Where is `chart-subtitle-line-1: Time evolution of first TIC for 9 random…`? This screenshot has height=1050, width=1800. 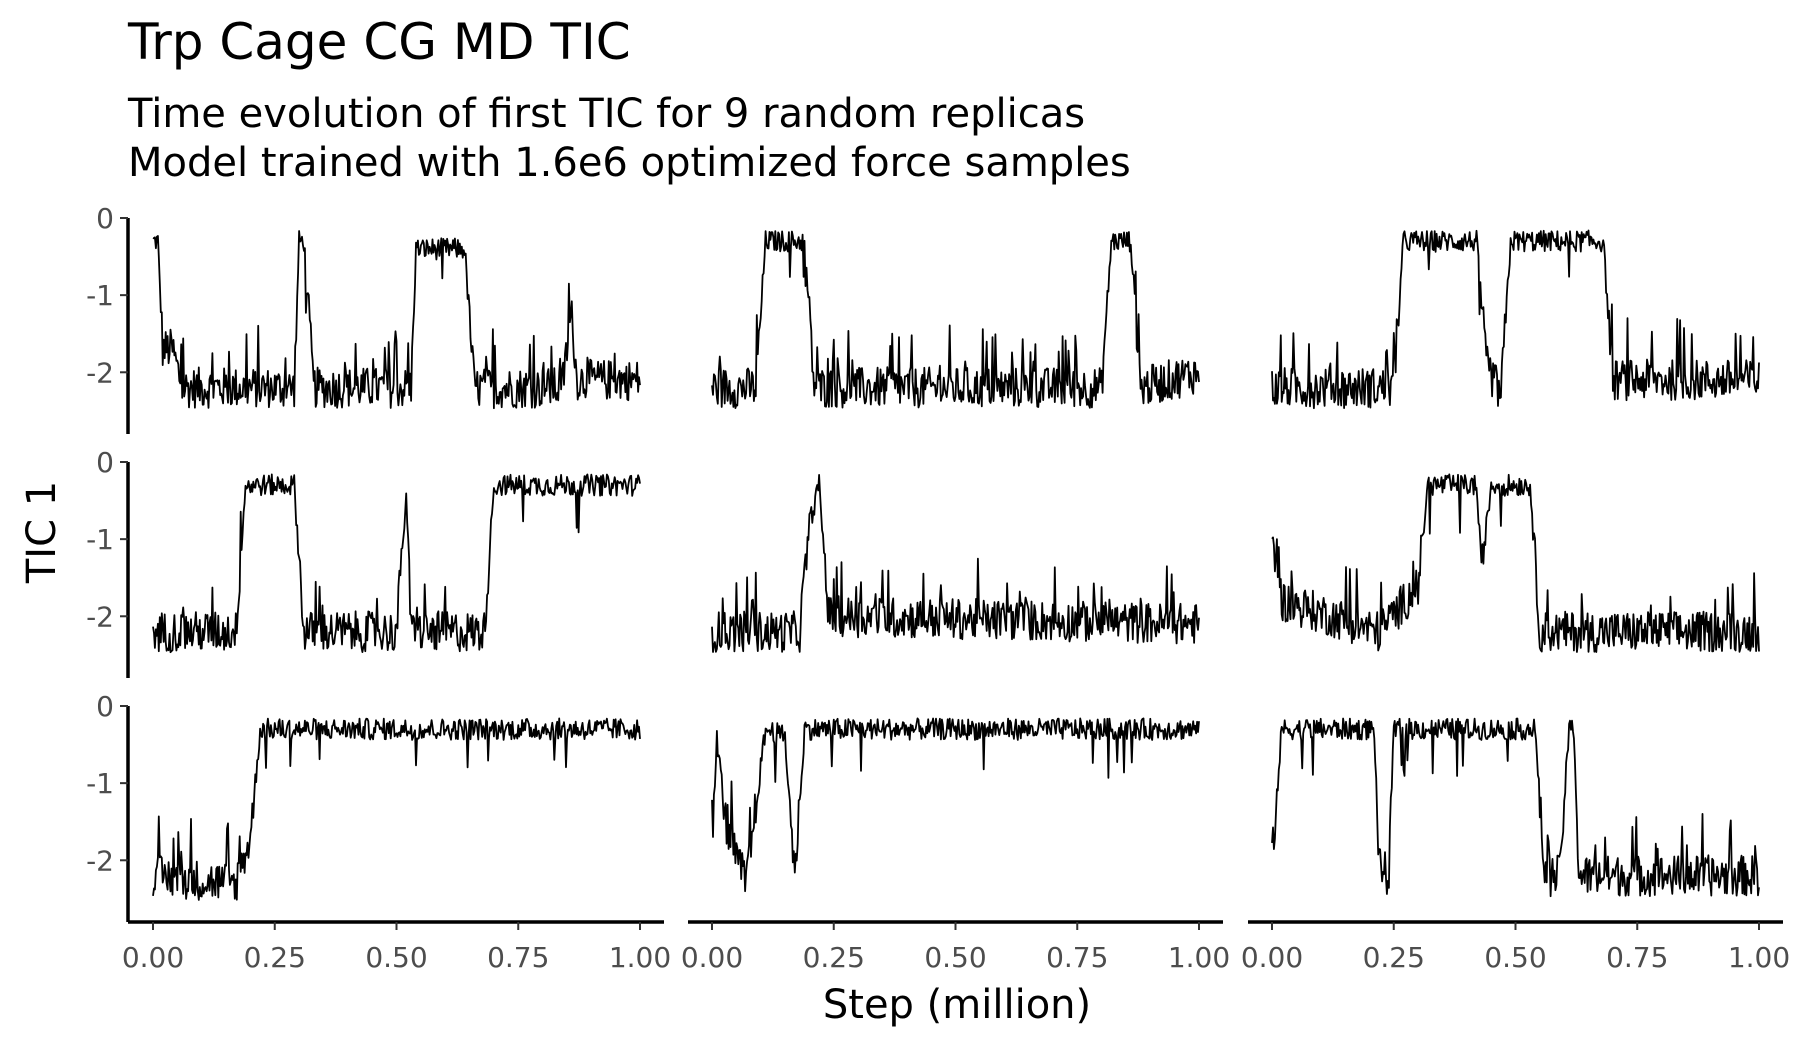 chart-subtitle-line-1: Time evolution of first TIC for 9 random… is located at coordinates (607, 114).